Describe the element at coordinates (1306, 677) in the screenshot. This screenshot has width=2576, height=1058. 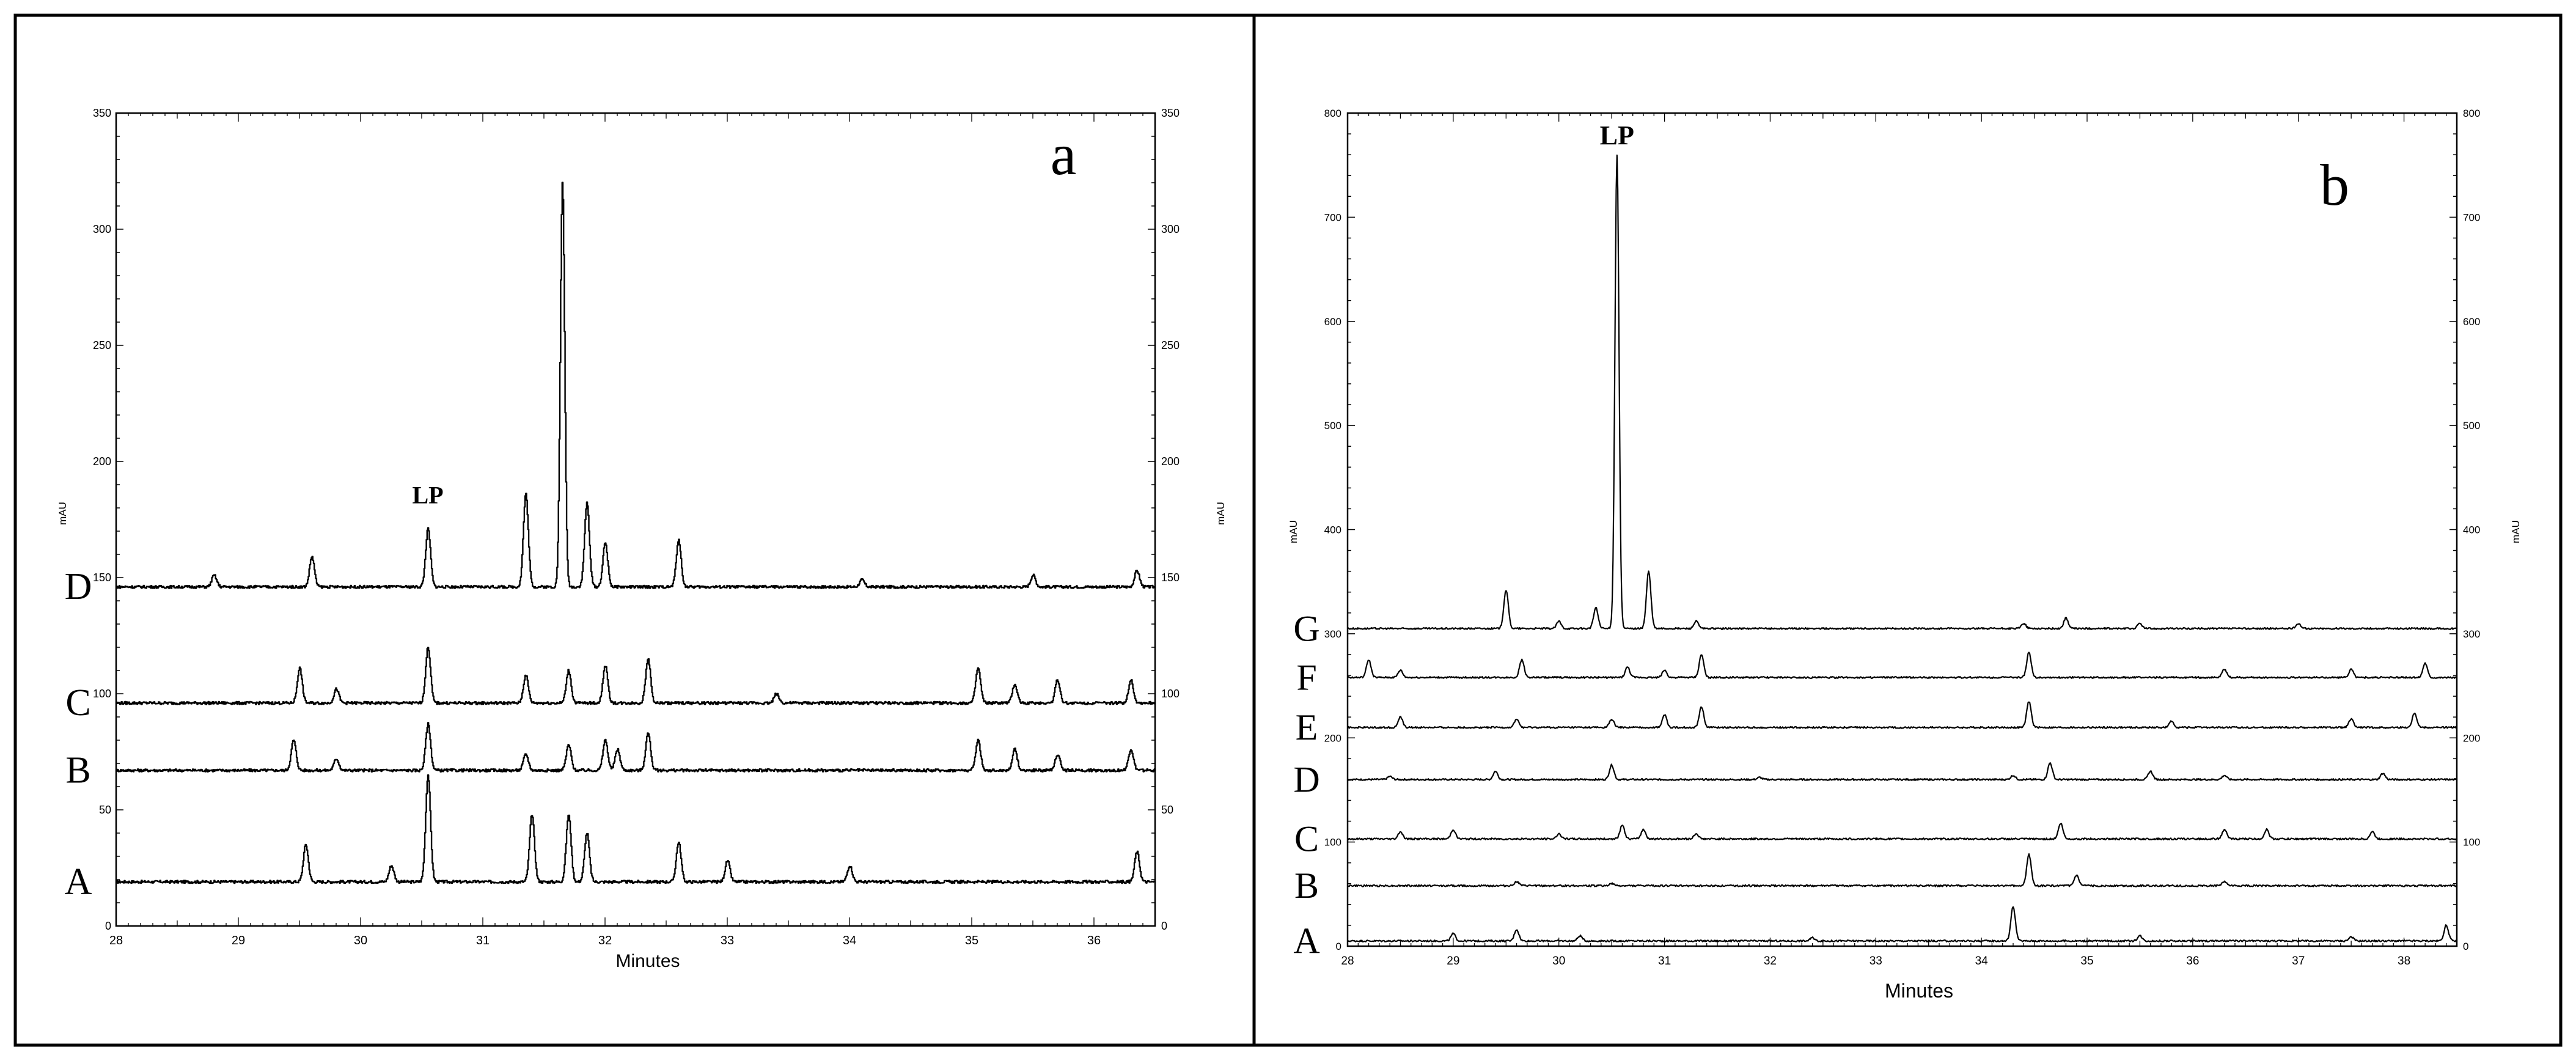
I see `series-label-F: F` at that location.